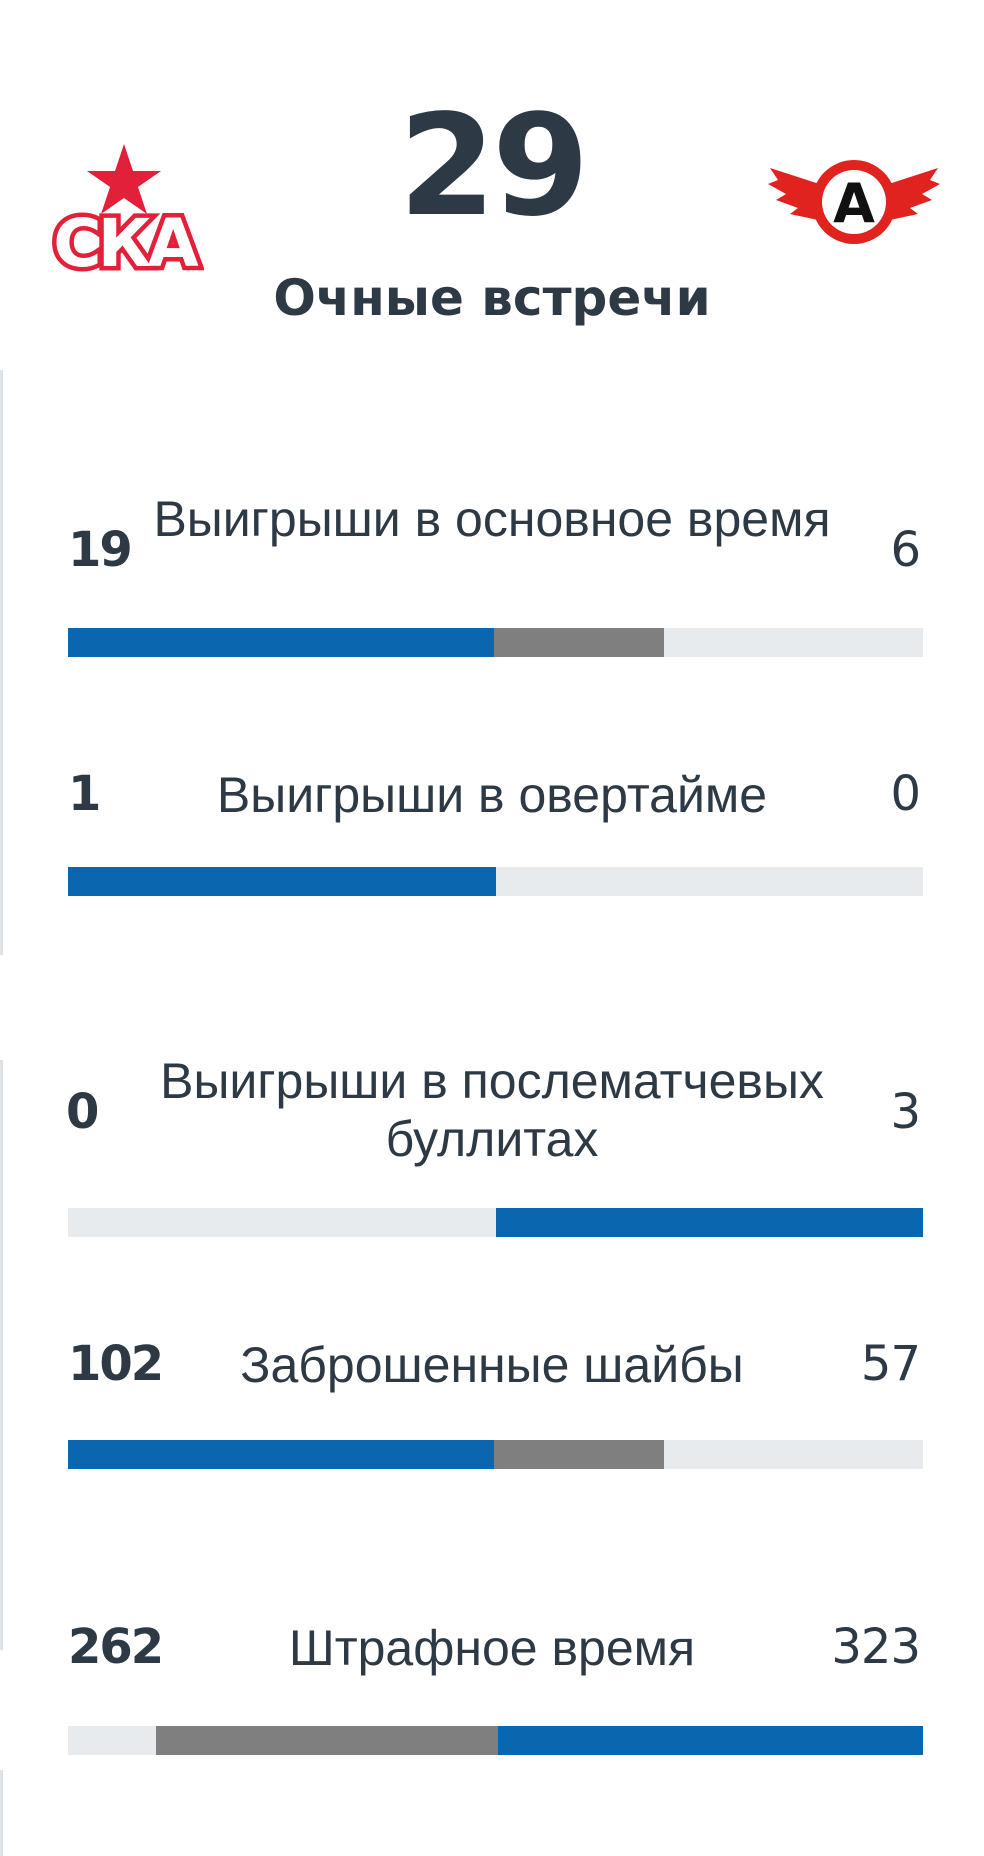  I want to click on stat-row-overtime-wins: 1 Выигрыши в овертайме 0, so click(492, 835).